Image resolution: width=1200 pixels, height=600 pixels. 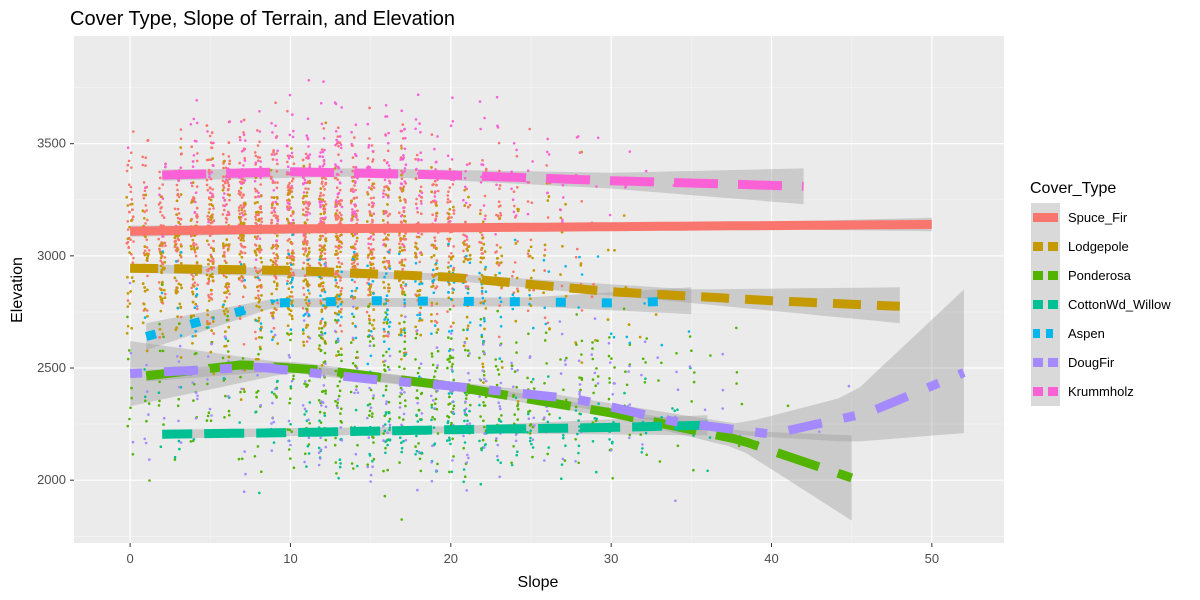 I want to click on x-axis-title: Slope, so click(x=538, y=582).